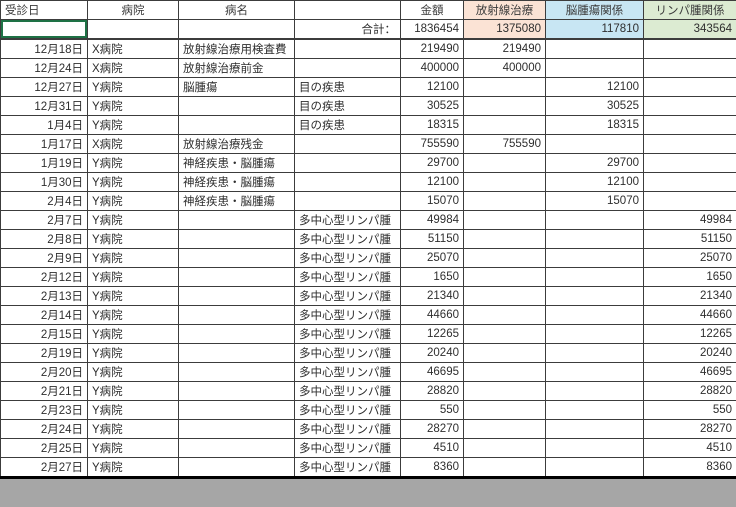 The image size is (736, 507). I want to click on cell-visit-date: 2月20日, so click(44, 372).